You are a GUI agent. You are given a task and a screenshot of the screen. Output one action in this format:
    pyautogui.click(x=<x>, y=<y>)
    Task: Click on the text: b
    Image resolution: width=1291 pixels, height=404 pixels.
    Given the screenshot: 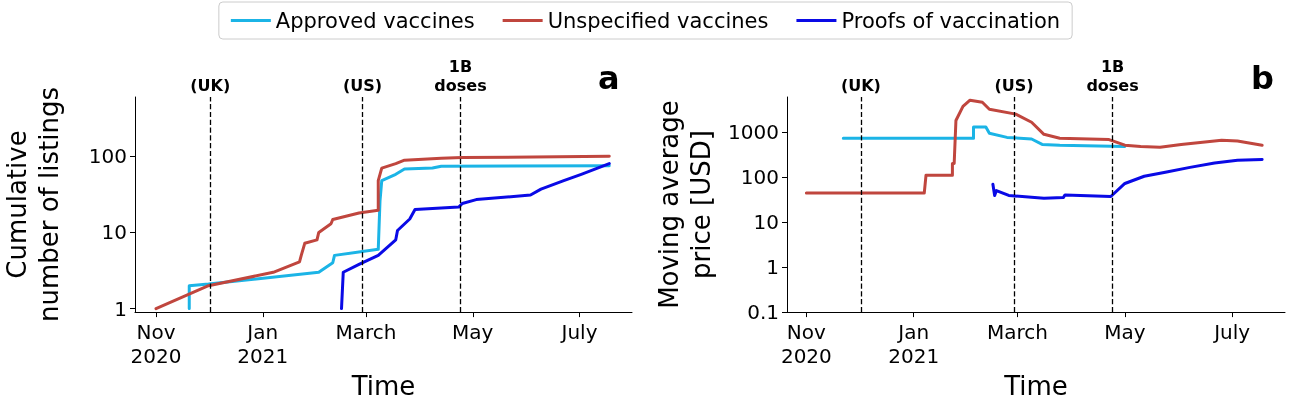 What is the action you would take?
    pyautogui.click(x=1262, y=78)
    